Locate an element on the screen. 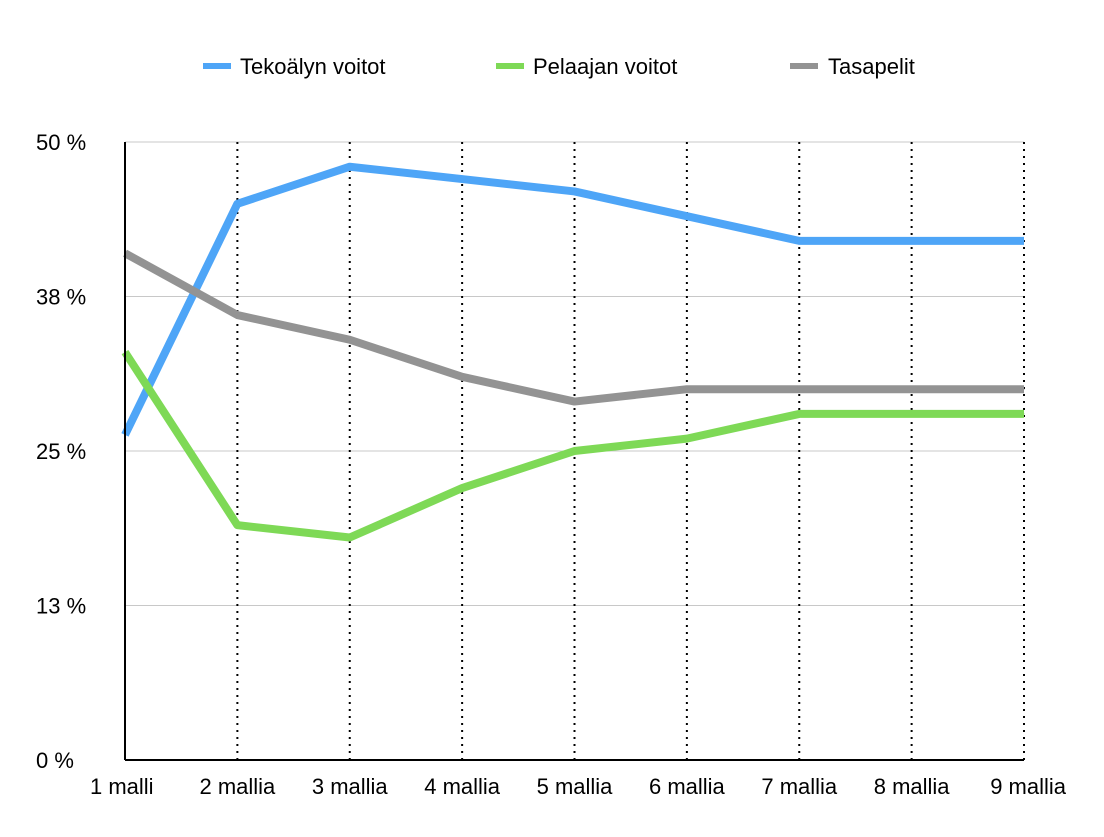 The width and height of the screenshot is (1104, 837). y-tick-label: 0 % is located at coordinates (55, 760).